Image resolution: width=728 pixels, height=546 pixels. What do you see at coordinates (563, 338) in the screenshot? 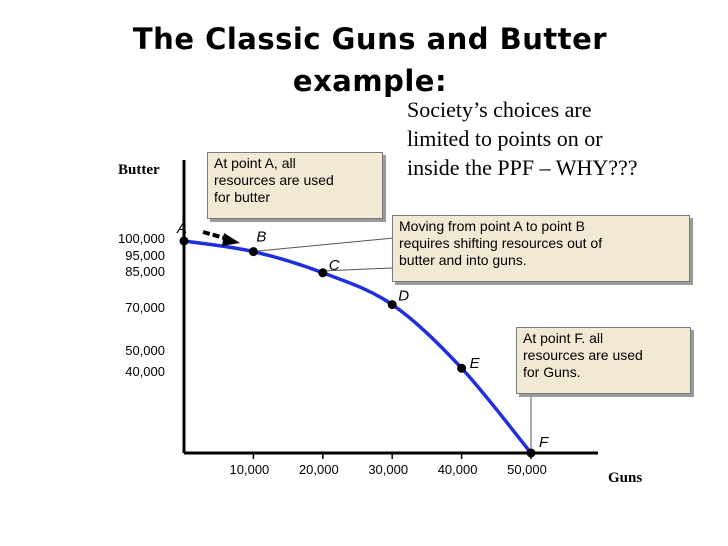
I see `callout-point-f-line-1: At point F. all` at bounding box center [563, 338].